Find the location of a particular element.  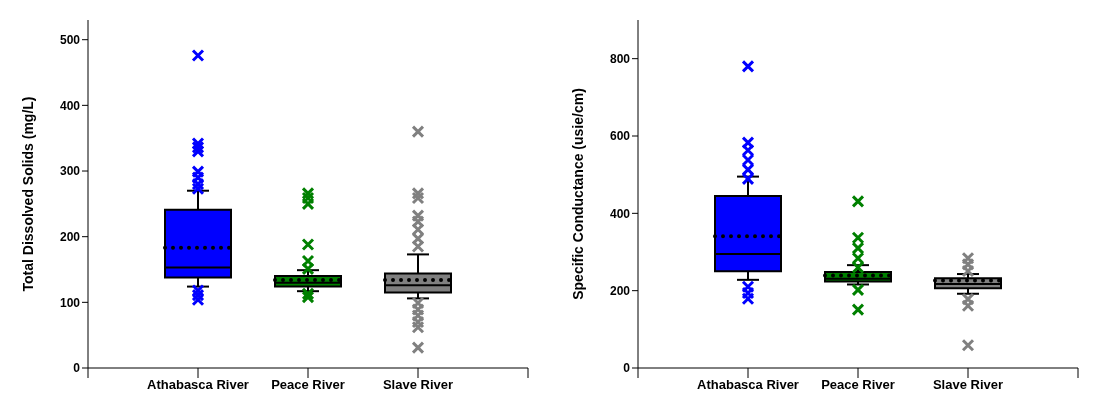

y-tick-label: 300 is located at coordinates (70, 171).